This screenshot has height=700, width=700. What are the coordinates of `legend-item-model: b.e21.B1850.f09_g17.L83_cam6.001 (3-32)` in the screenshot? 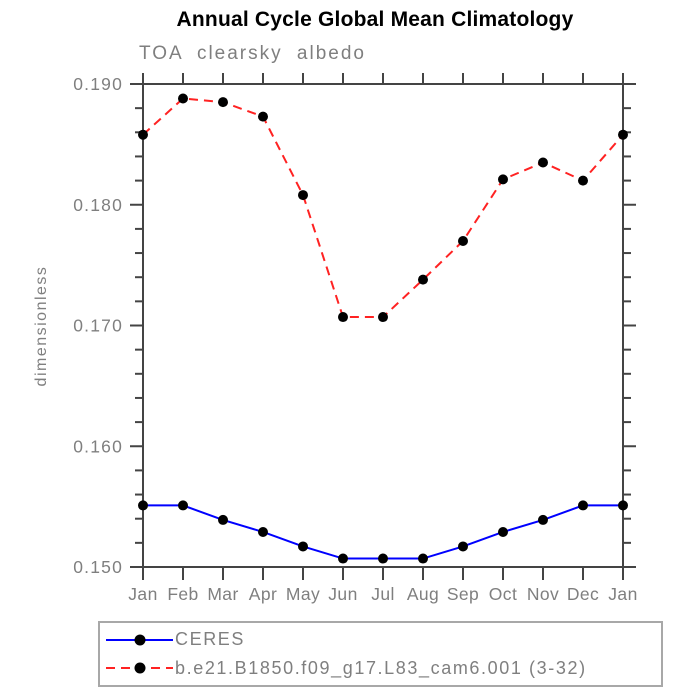 It's located at (383, 668).